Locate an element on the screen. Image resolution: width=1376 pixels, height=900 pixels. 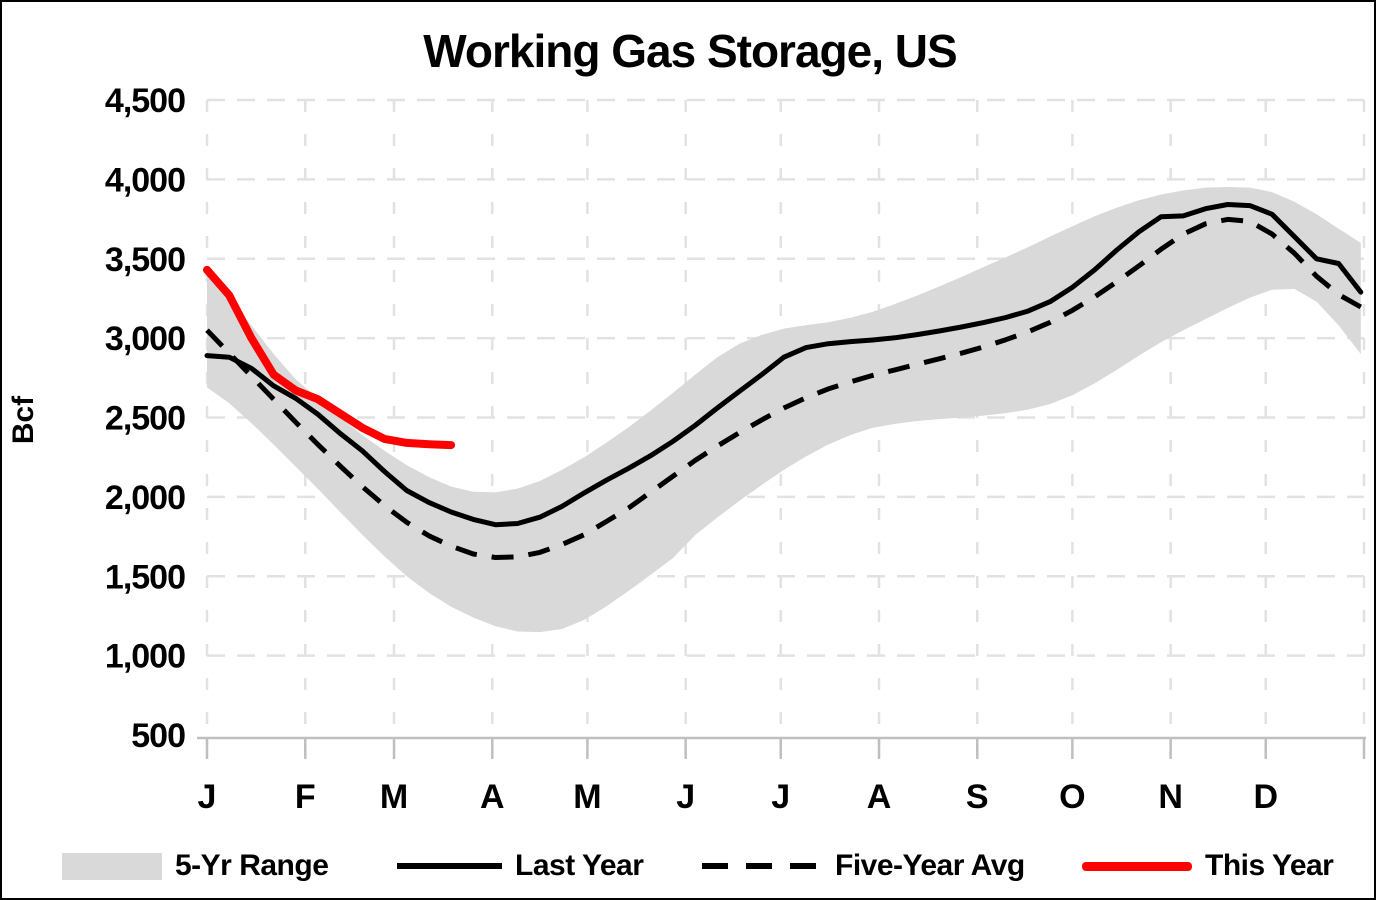
x-month-label: D is located at coordinates (1265, 797).